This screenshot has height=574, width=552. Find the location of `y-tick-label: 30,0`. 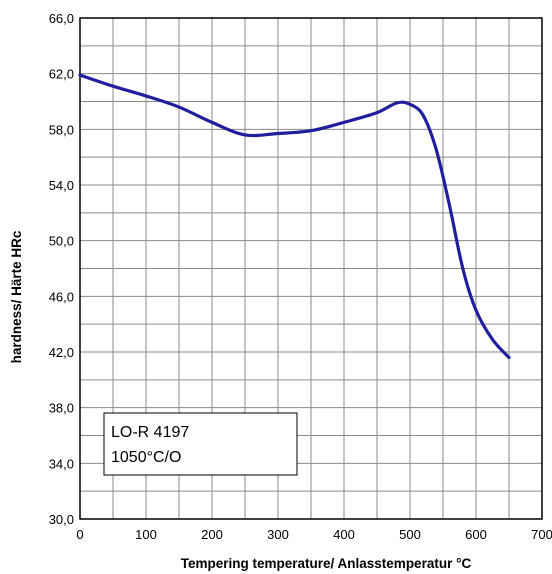

y-tick-label: 30,0 is located at coordinates (61, 519).